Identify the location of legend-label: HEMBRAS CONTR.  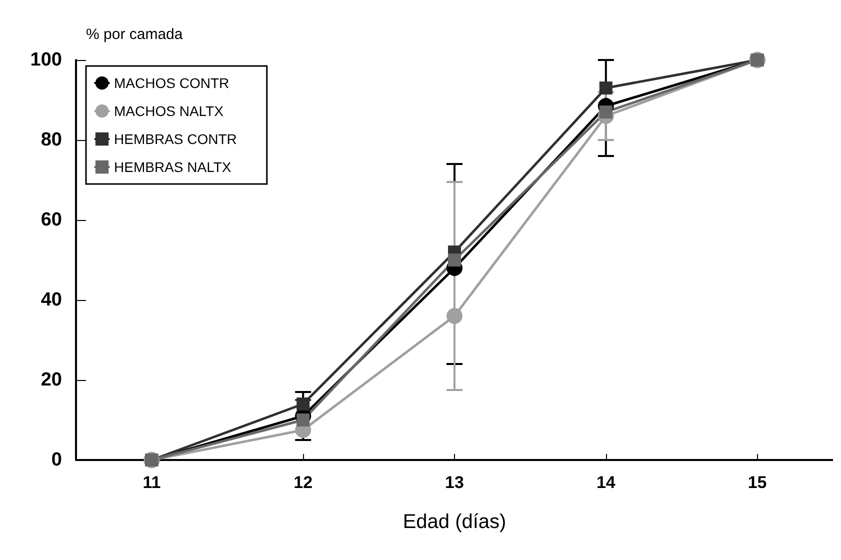
(175, 139).